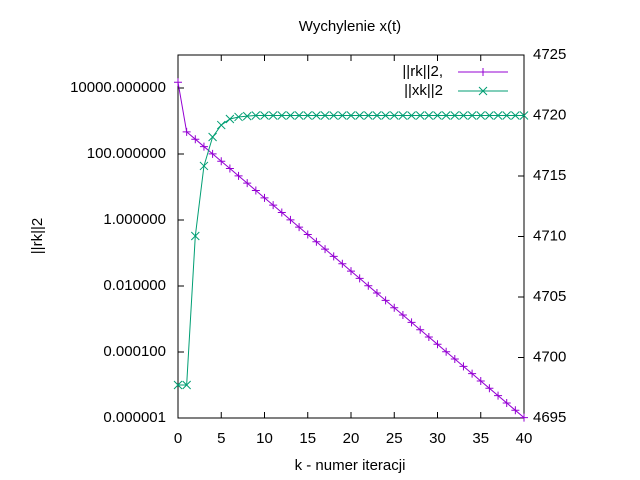 This screenshot has width=640, height=480. I want to click on x-tick-label: 15, so click(307, 438).